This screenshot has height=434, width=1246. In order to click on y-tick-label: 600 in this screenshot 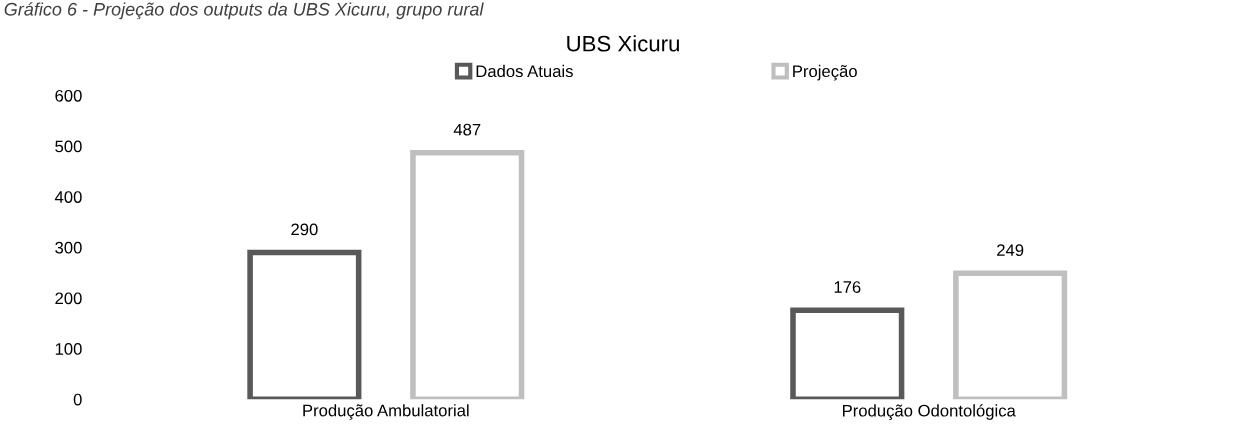, I will do `click(68, 95)`.